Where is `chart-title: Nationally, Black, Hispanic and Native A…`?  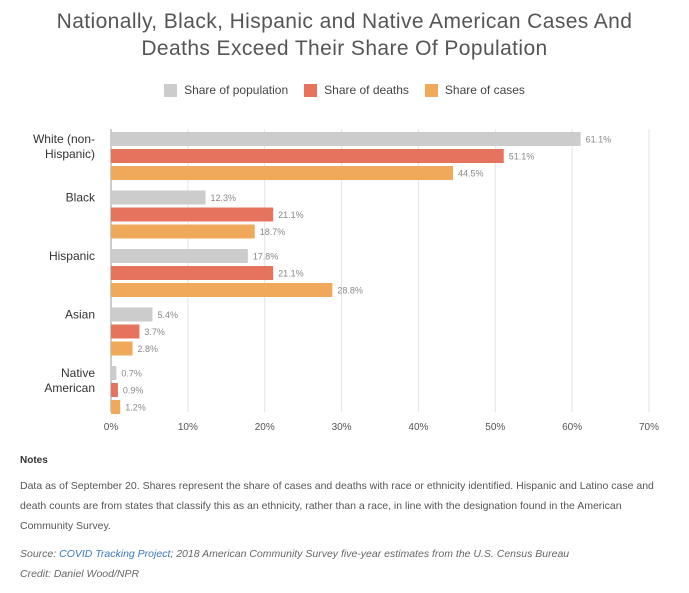
chart-title: Nationally, Black, Hispanic and Native A… is located at coordinates (344, 35).